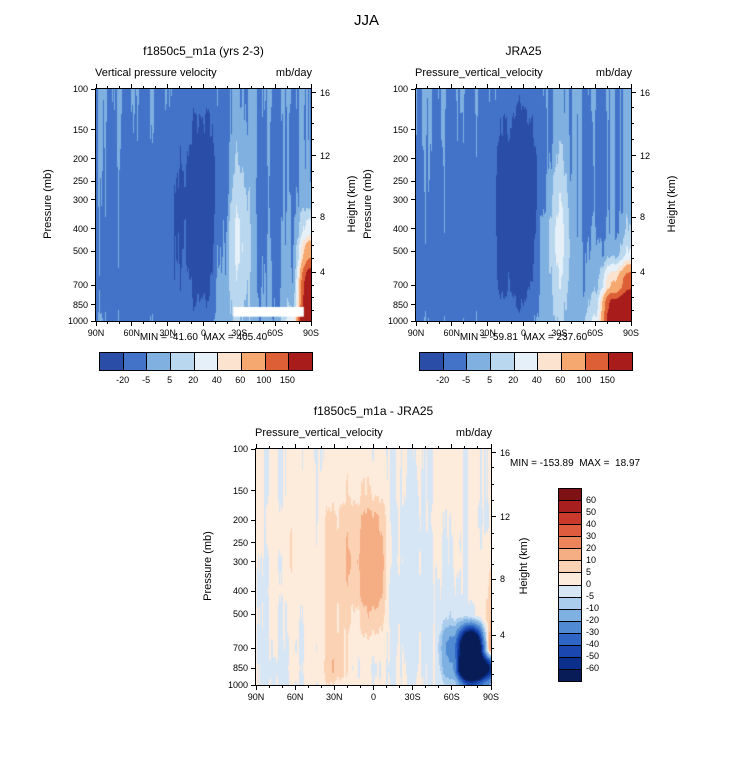 The image size is (733, 774). Describe the element at coordinates (397, 321) in the screenshot. I see `pressure-tick-label: 1000` at that location.